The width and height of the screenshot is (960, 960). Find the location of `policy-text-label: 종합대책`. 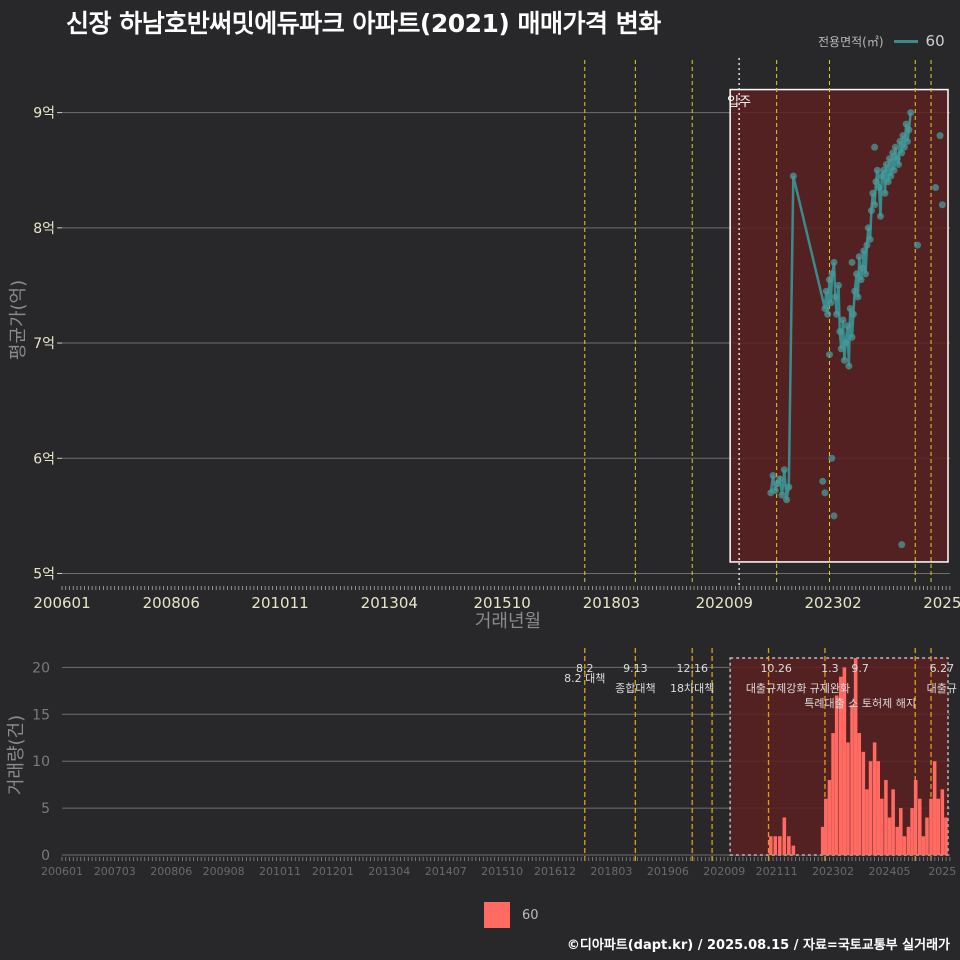

policy-text-label: 종합대책 is located at coordinates (635, 688).